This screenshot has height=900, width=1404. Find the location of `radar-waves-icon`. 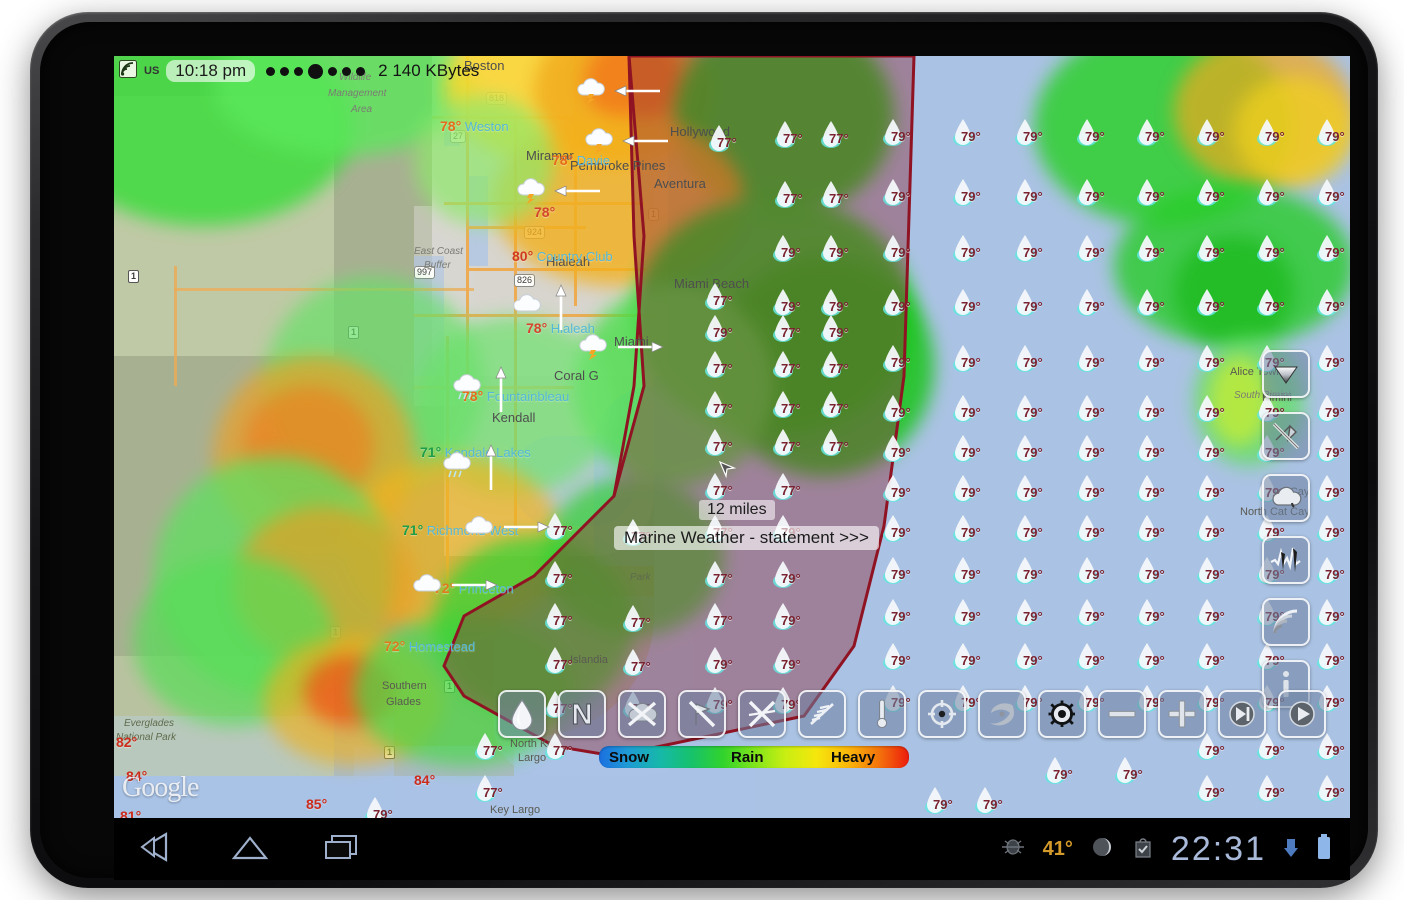

radar-waves-icon is located at coordinates (1286, 622).